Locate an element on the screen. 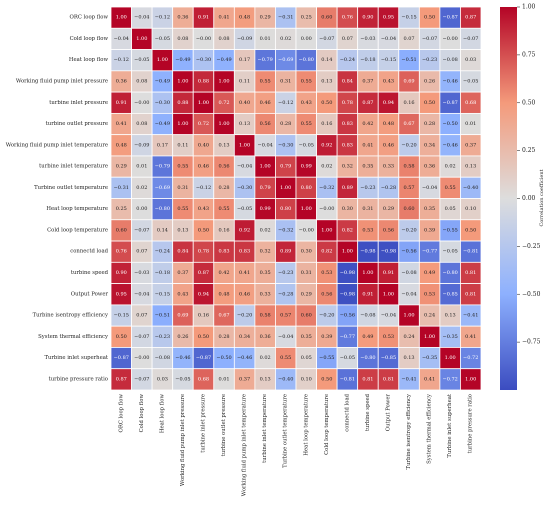 This screenshot has width=550, height=510. heatmap-cell-value: −0.85 is located at coordinates (450, 294).